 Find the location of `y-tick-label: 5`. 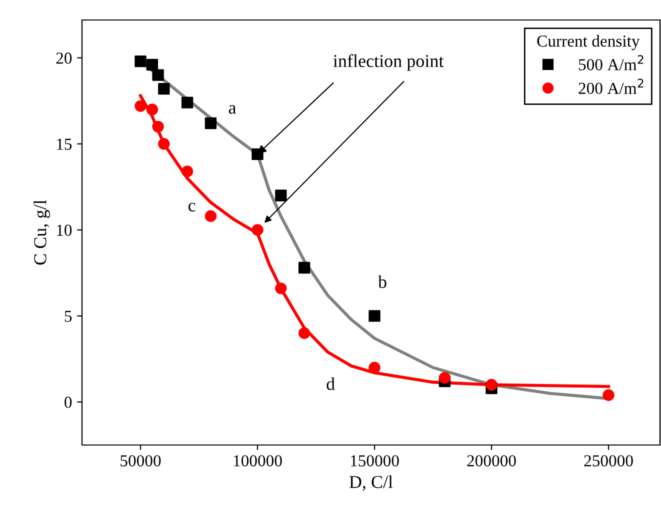

y-tick-label: 5 is located at coordinates (68, 316).